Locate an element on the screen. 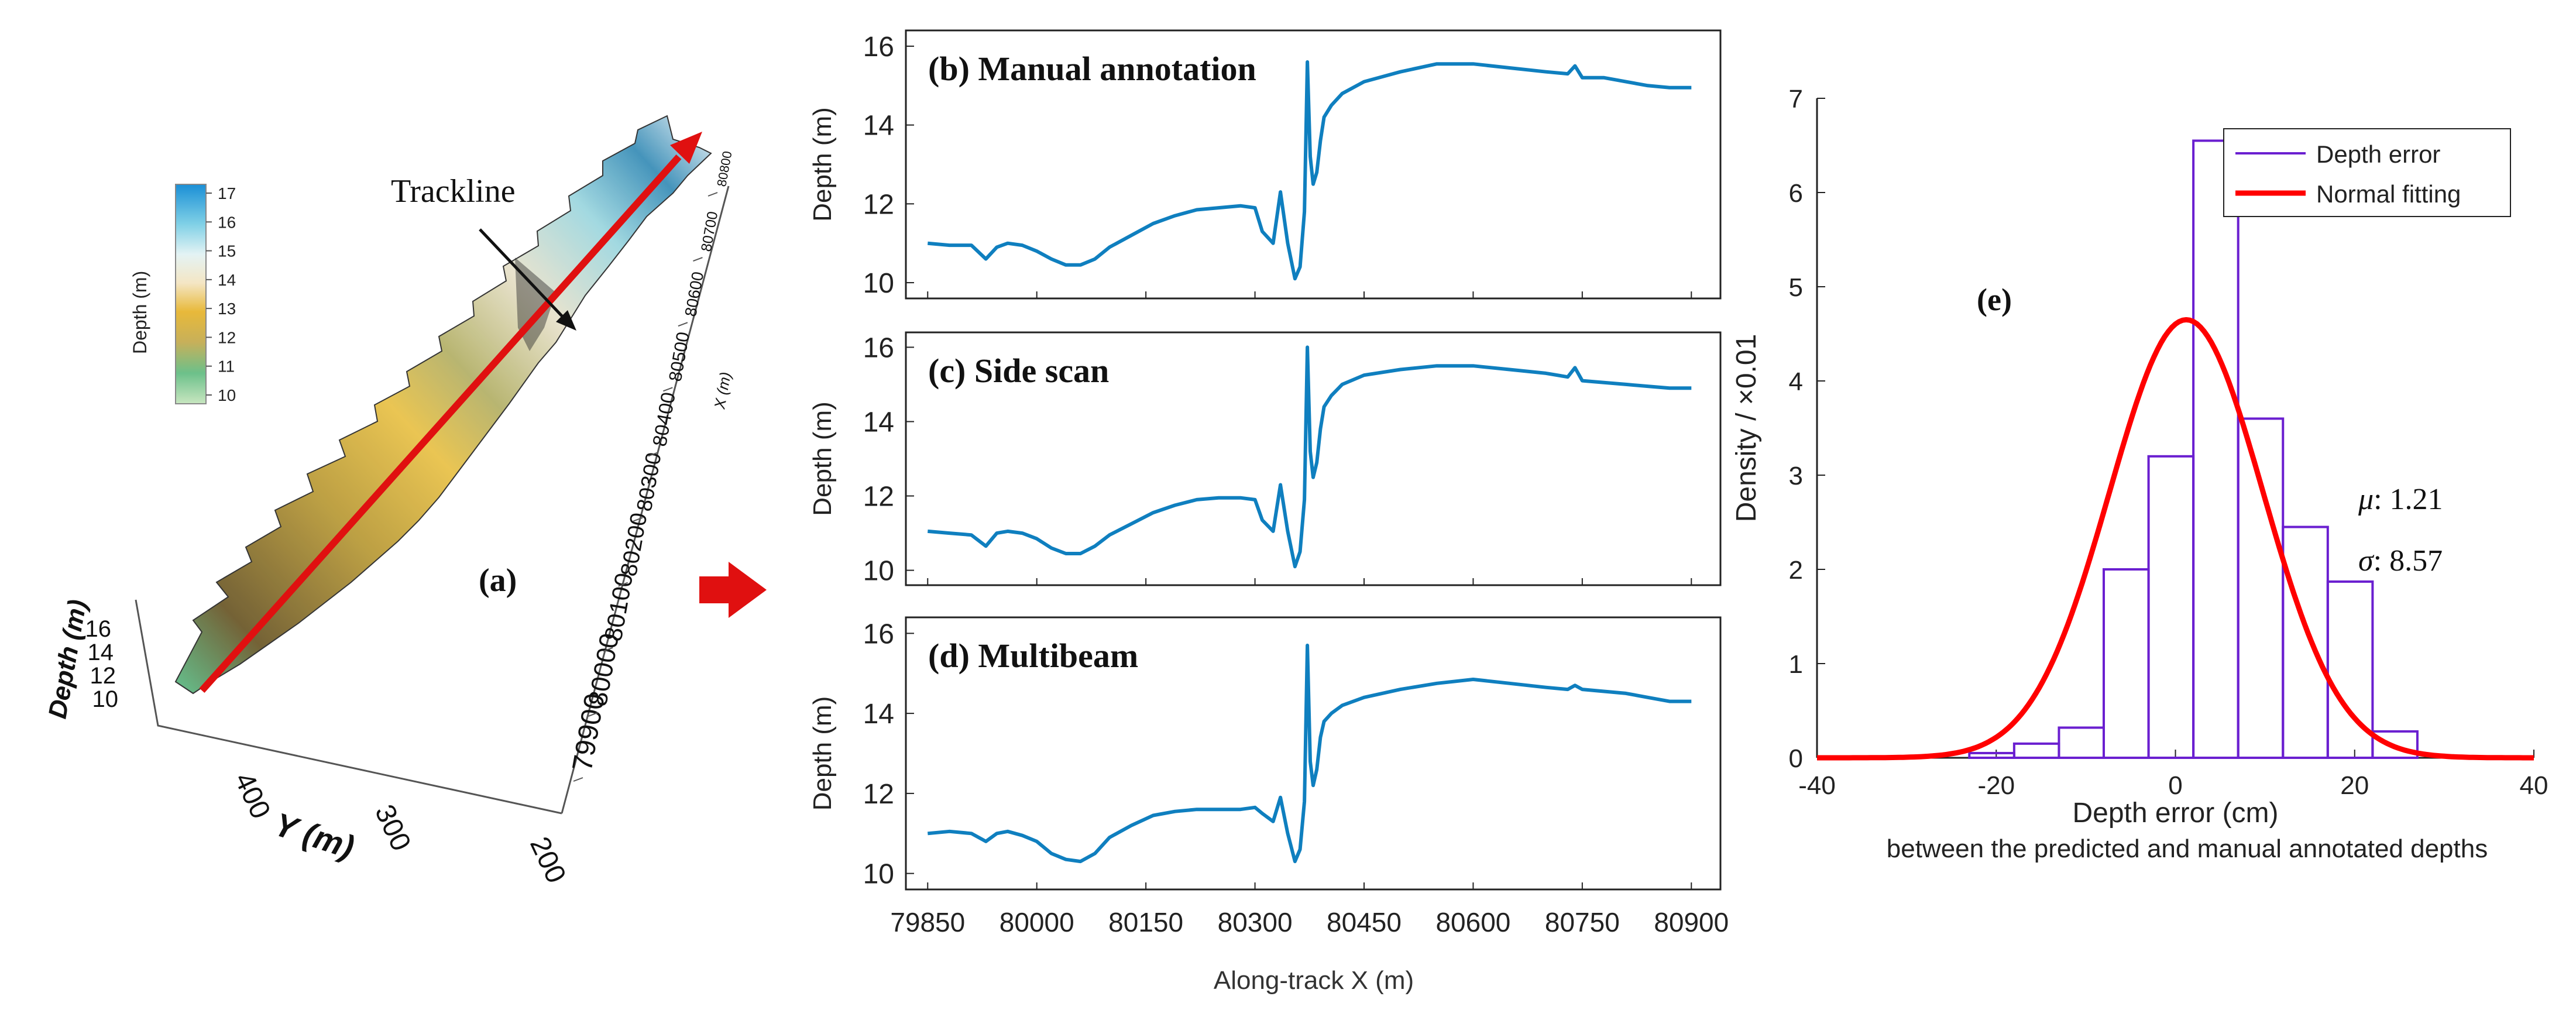  chart-panel-b: 10 12 14 16 Depth (m) (b) Manual annotation is located at coordinates (1265, 164).